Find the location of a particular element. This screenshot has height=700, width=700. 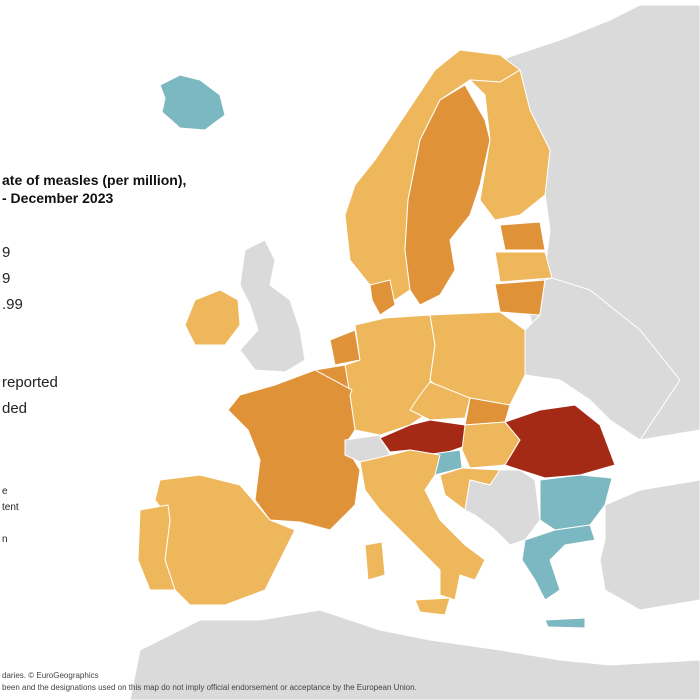

portugal is located at coordinates (156, 547).